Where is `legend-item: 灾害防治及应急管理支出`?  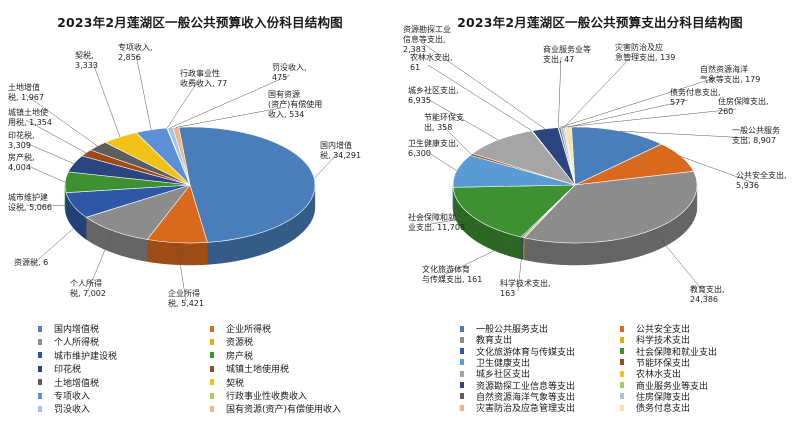
legend-item: 灾害防治及应急管理支出 is located at coordinates (517, 407).